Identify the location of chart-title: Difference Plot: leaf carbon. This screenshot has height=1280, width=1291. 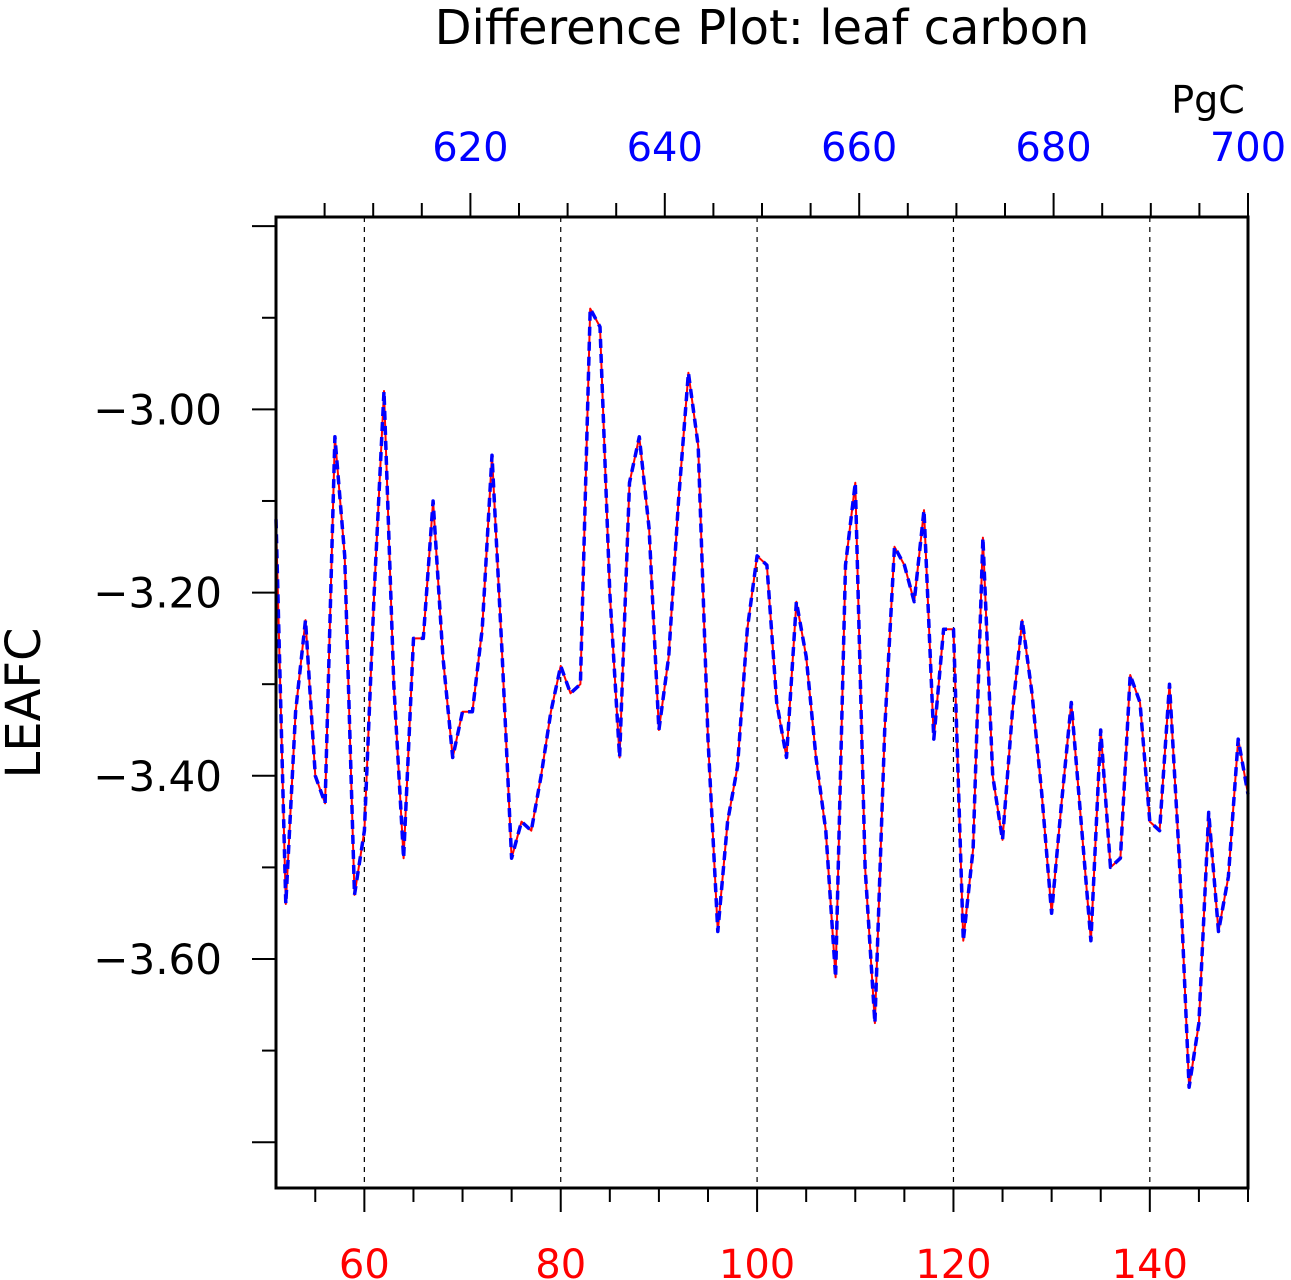
(762, 28).